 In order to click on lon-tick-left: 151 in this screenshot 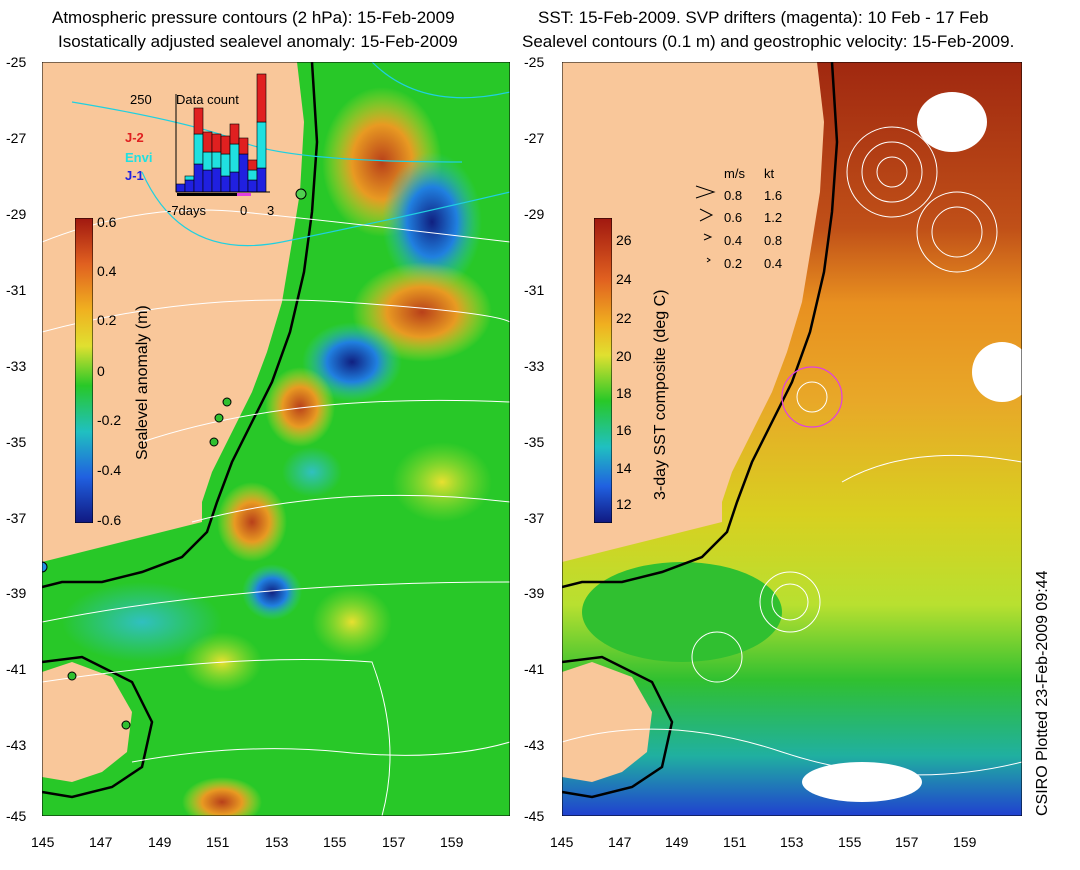, I will do `click(218, 842)`.